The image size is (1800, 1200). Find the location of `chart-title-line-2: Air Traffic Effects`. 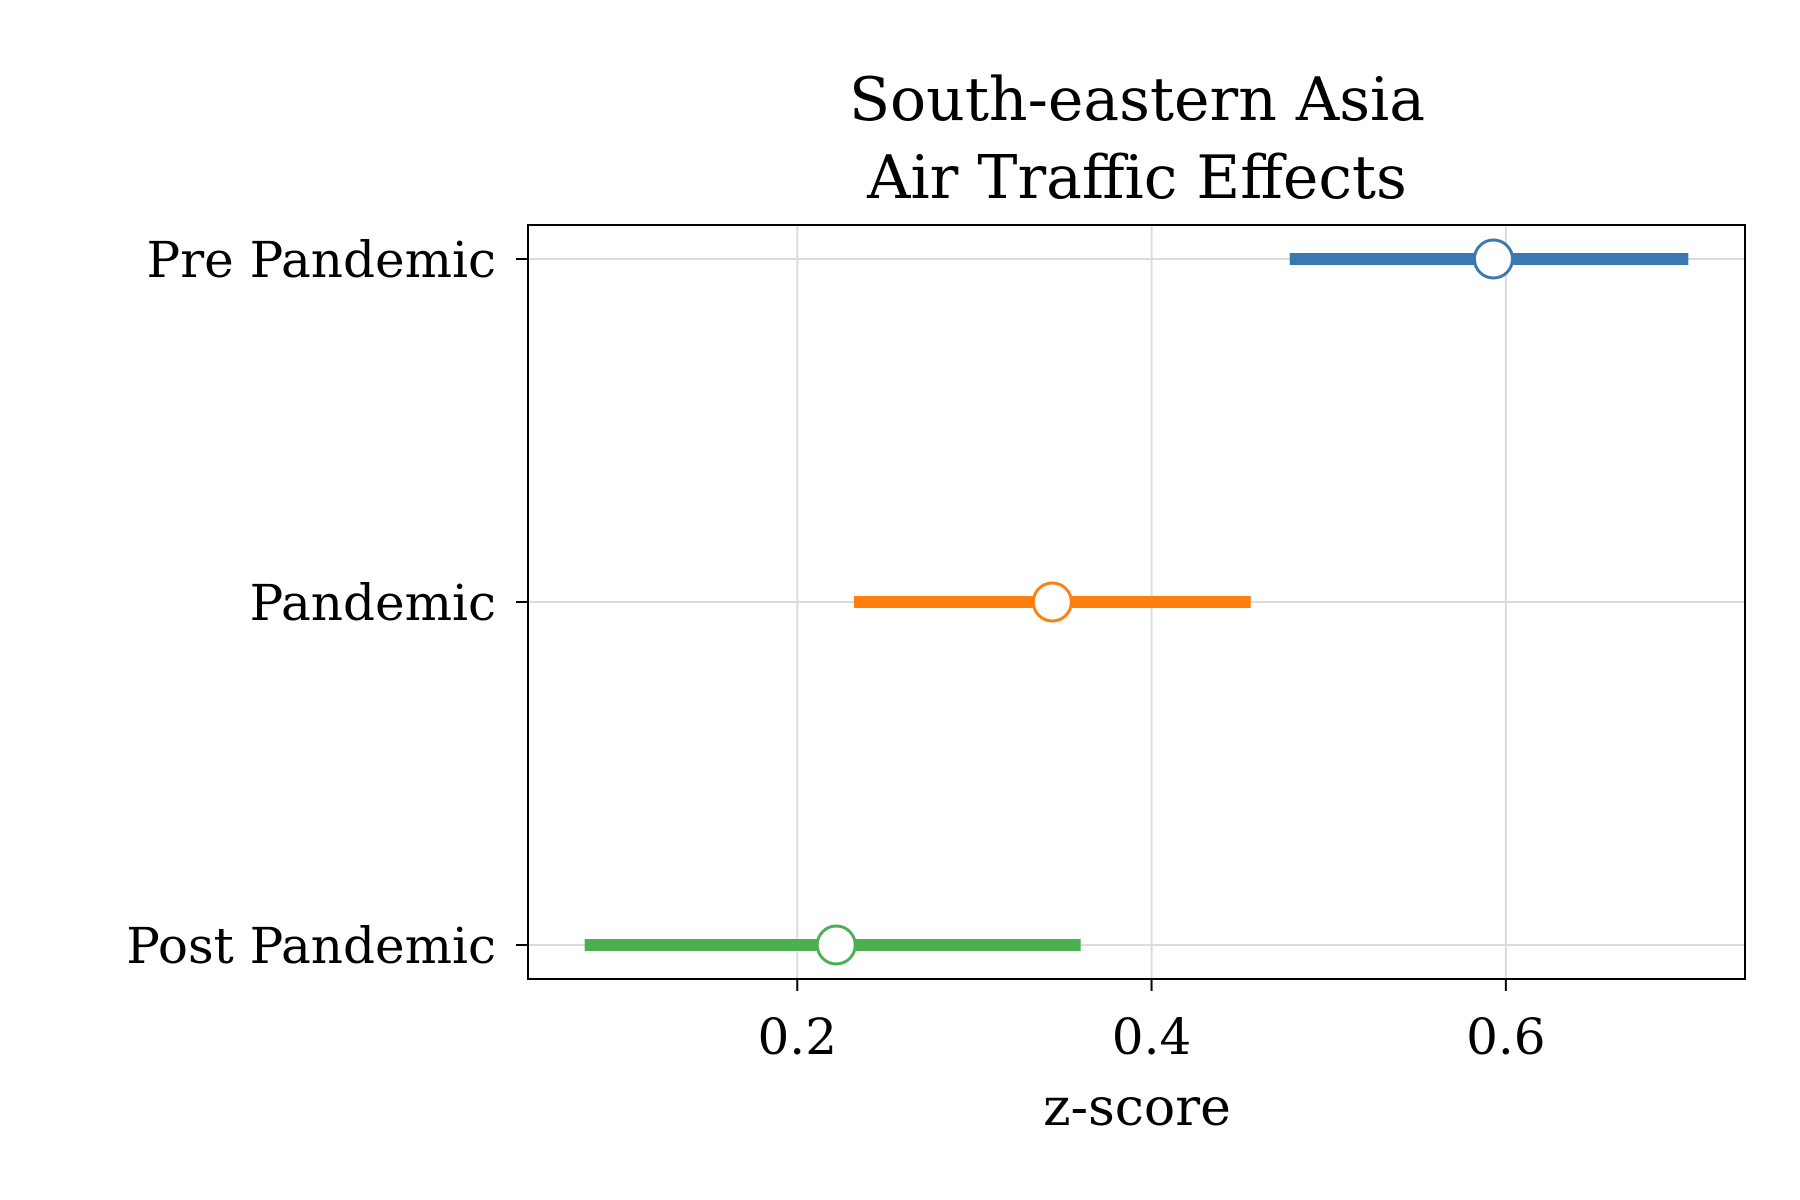

chart-title-line-2: Air Traffic Effects is located at coordinates (1136, 178).